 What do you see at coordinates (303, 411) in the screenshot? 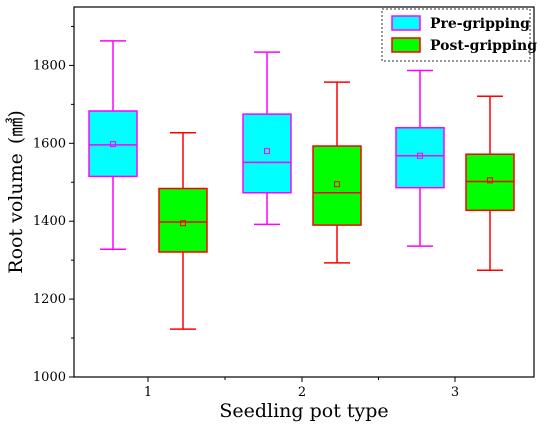
I see `x-axis-title: Seedling pot type` at bounding box center [303, 411].